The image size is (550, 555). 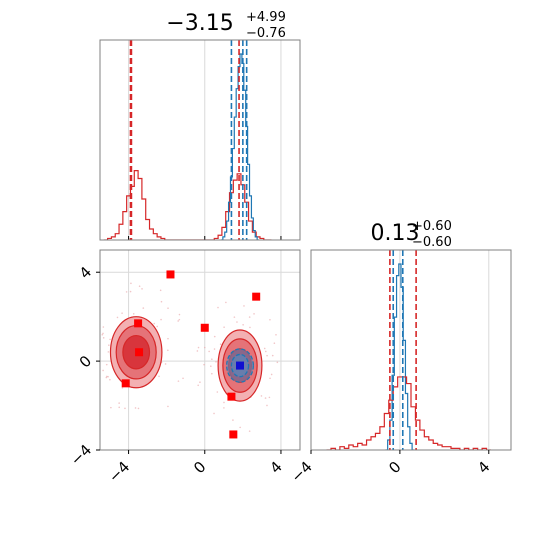 I want to click on best-fit-marker, so click(x=240, y=365).